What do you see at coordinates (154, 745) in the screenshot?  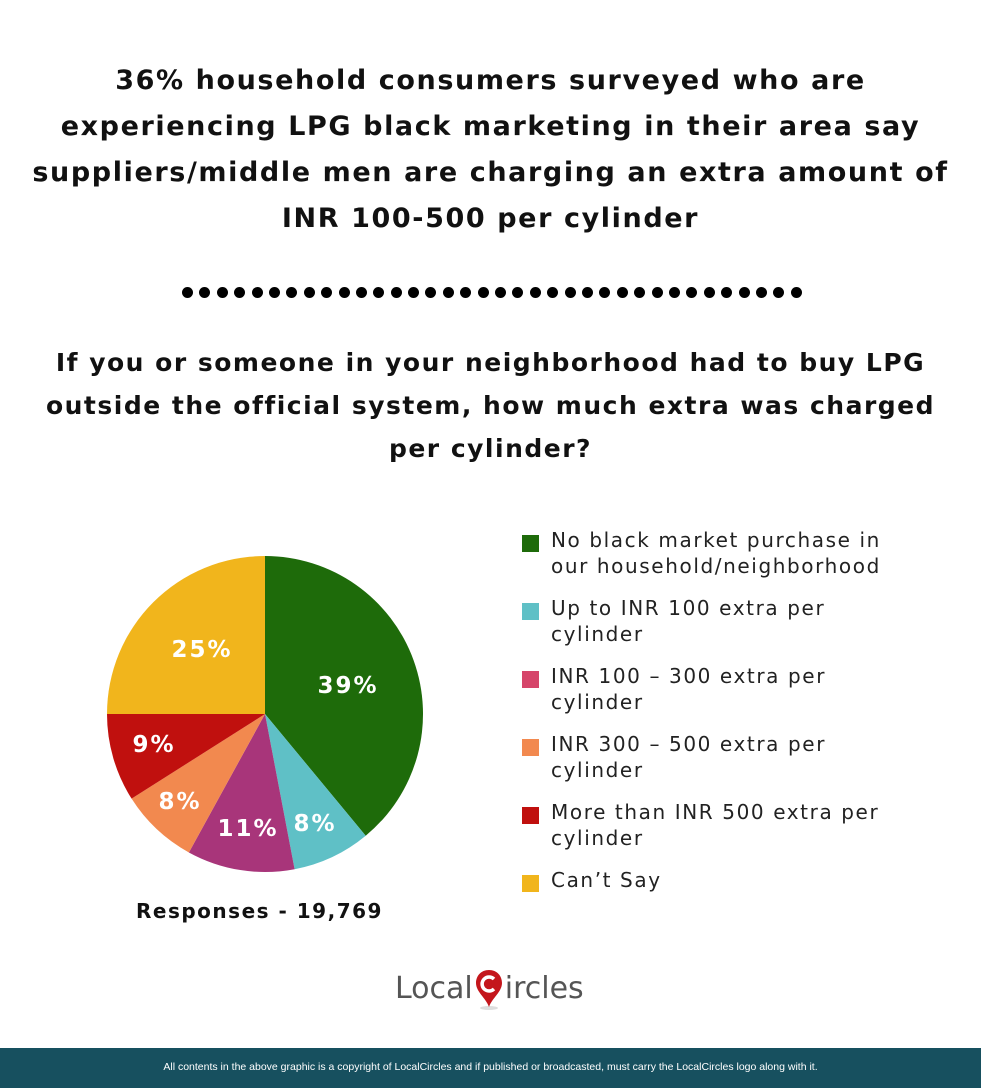 I see `slice-label-more-500: 9%` at bounding box center [154, 745].